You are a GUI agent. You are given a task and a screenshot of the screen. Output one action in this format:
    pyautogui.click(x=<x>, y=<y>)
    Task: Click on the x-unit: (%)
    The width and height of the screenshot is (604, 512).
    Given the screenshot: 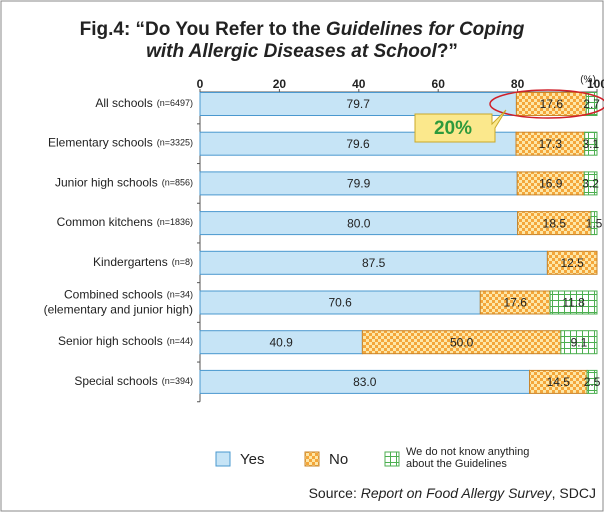 What is the action you would take?
    pyautogui.click(x=588, y=80)
    